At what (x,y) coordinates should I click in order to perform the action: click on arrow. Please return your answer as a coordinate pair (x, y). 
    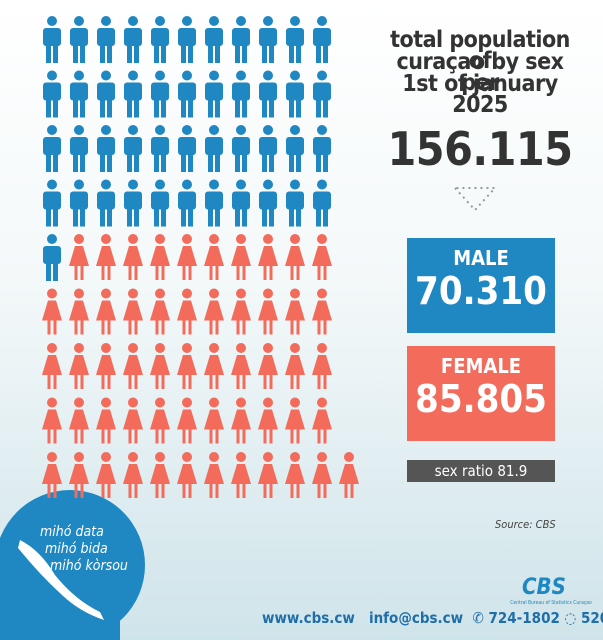
    Looking at the image, I should click on (475, 199).